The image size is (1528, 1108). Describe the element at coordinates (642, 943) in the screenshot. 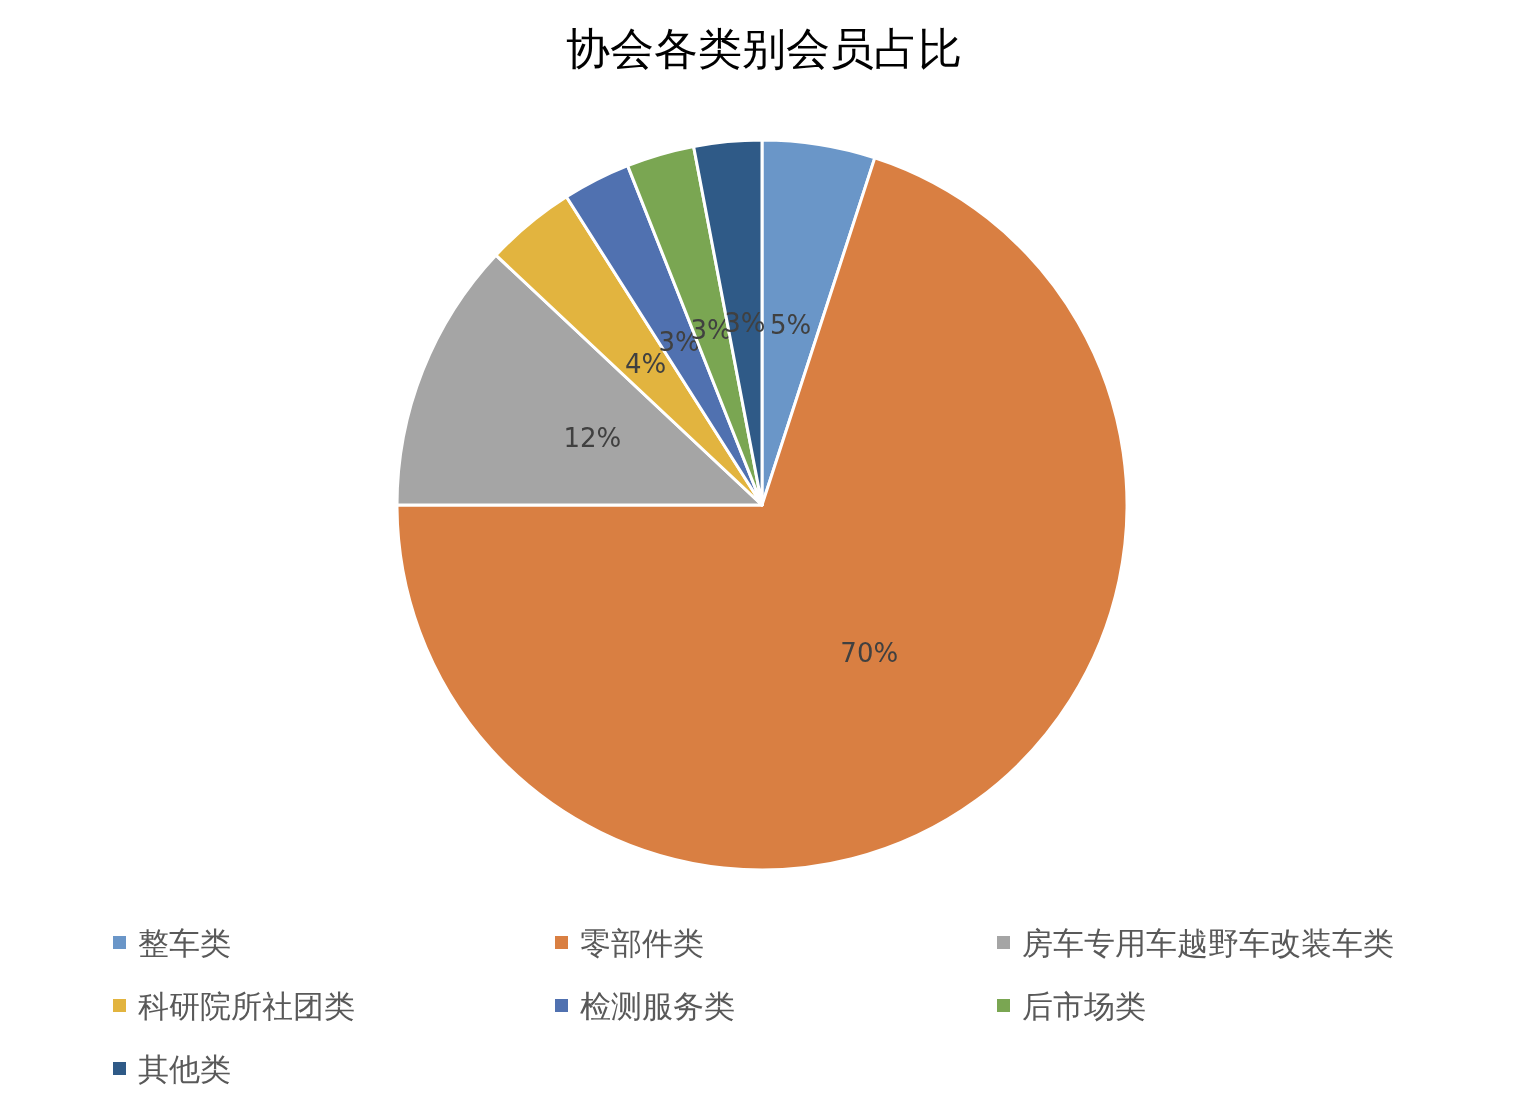

I see `legend-label: 零部件类` at that location.